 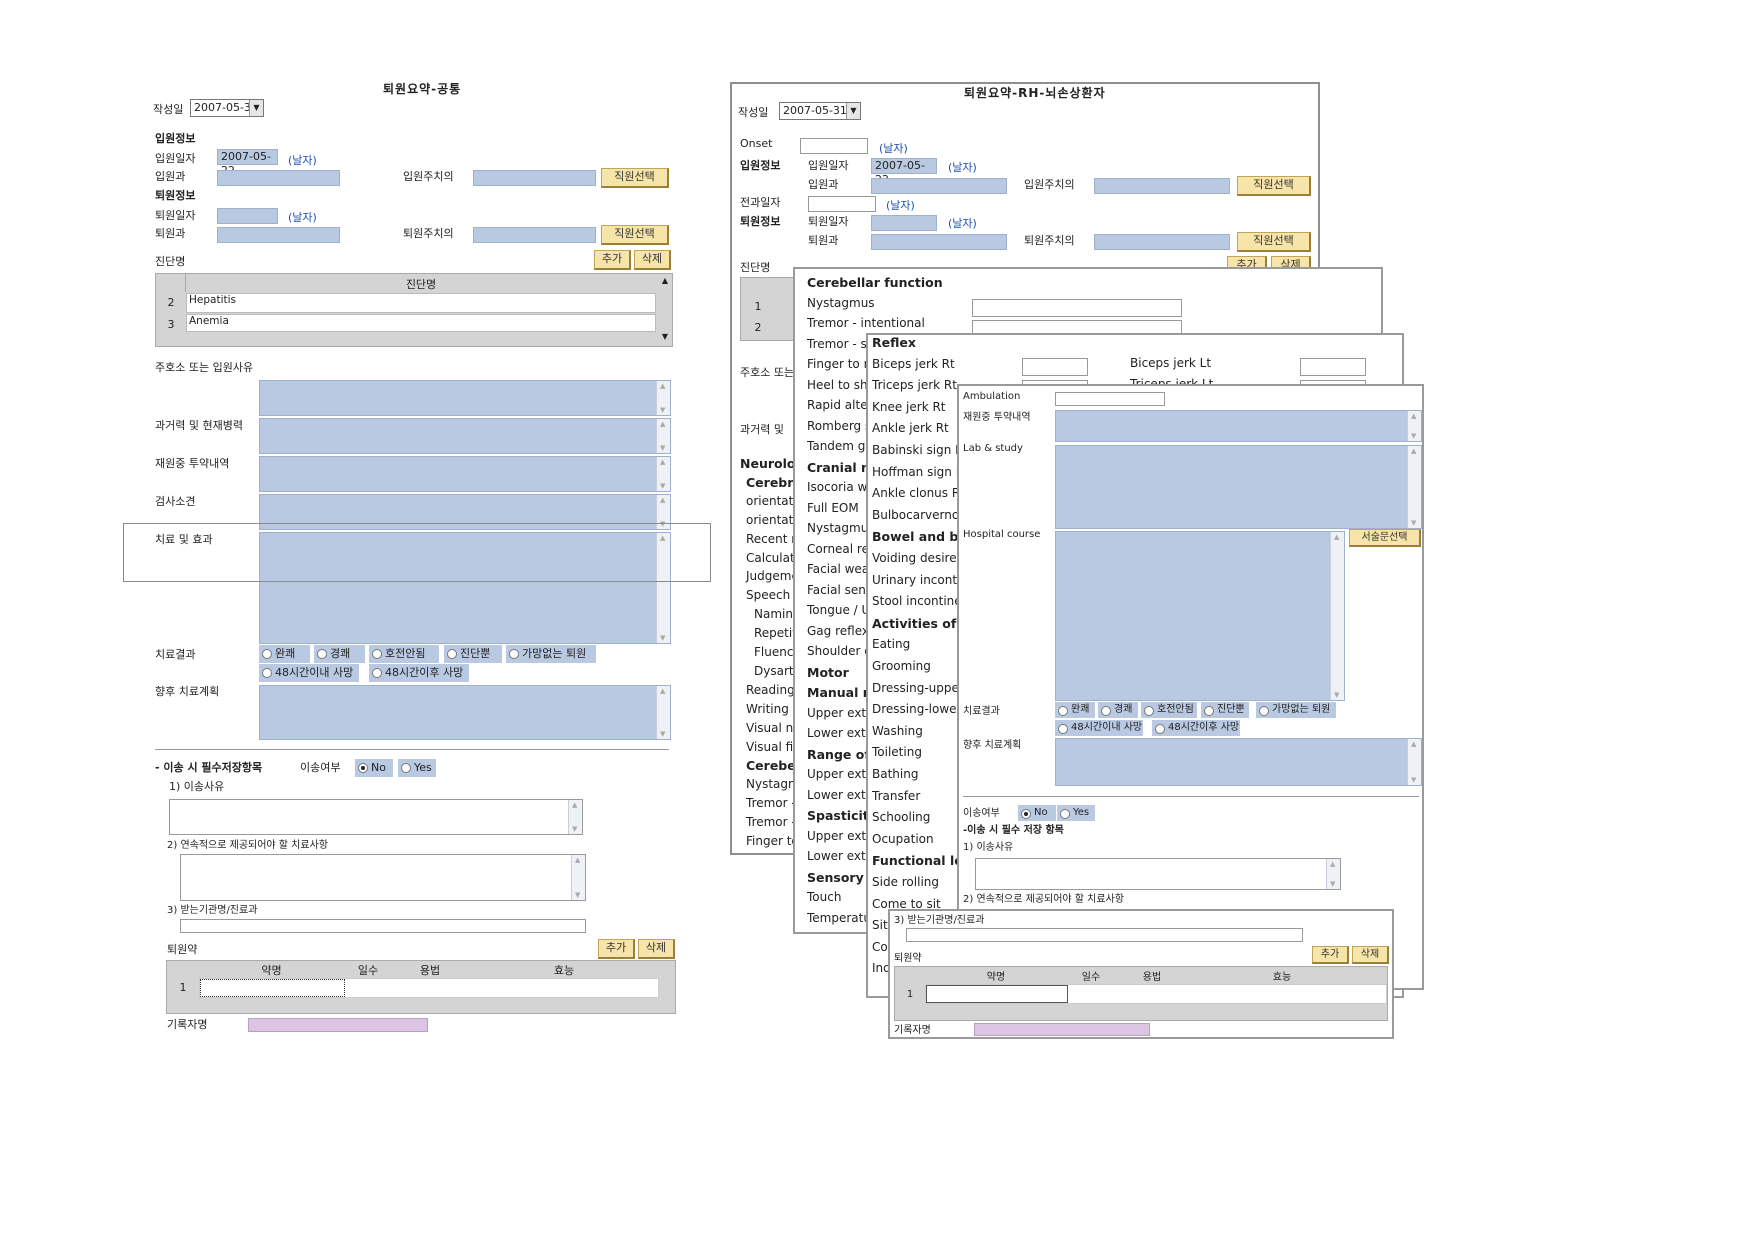 I want to click on med-row, so click(x=429, y=988).